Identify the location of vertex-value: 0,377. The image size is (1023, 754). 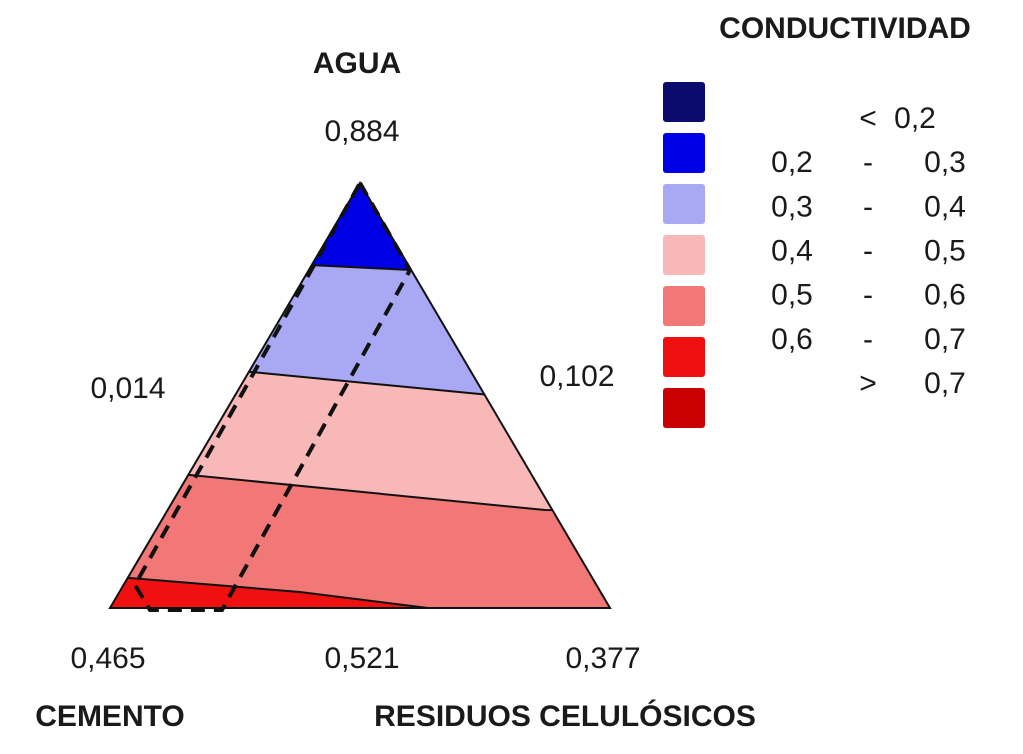
(602, 658).